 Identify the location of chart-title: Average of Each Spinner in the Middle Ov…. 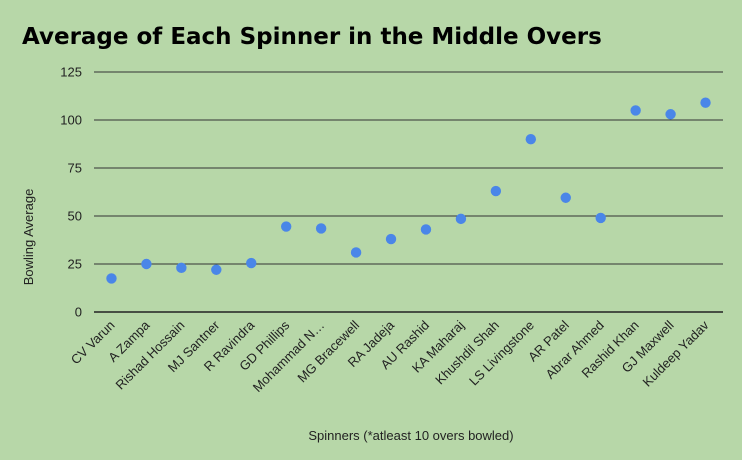
(312, 37).